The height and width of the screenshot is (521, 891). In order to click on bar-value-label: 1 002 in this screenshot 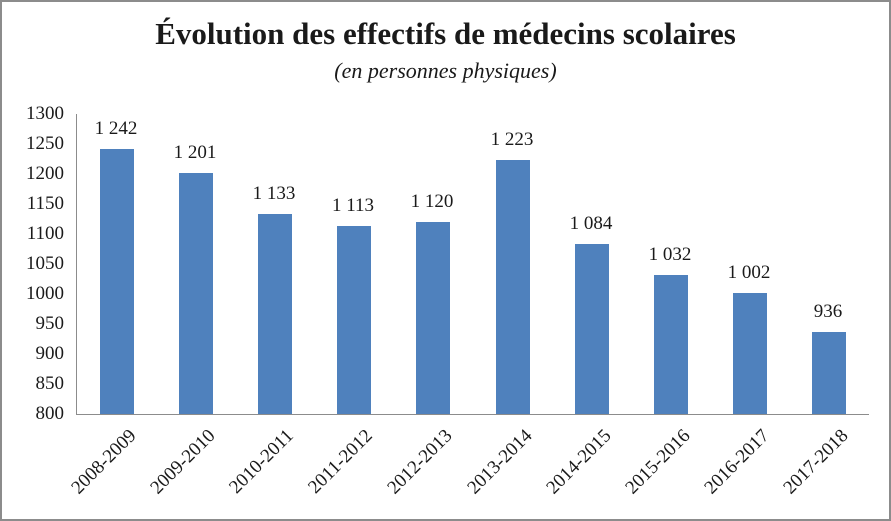, I will do `click(749, 272)`.